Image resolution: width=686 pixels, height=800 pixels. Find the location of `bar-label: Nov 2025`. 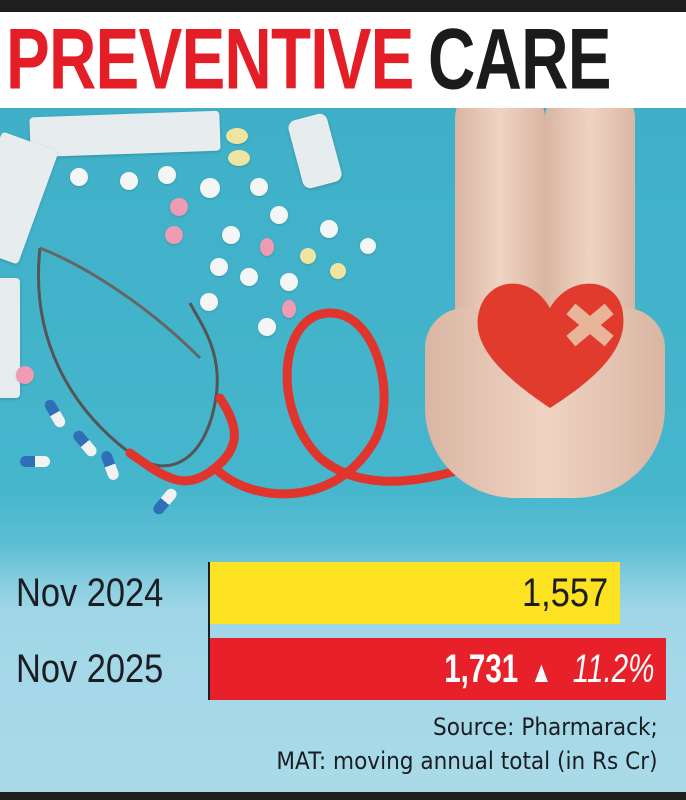

bar-label: Nov 2025 is located at coordinates (90, 668).